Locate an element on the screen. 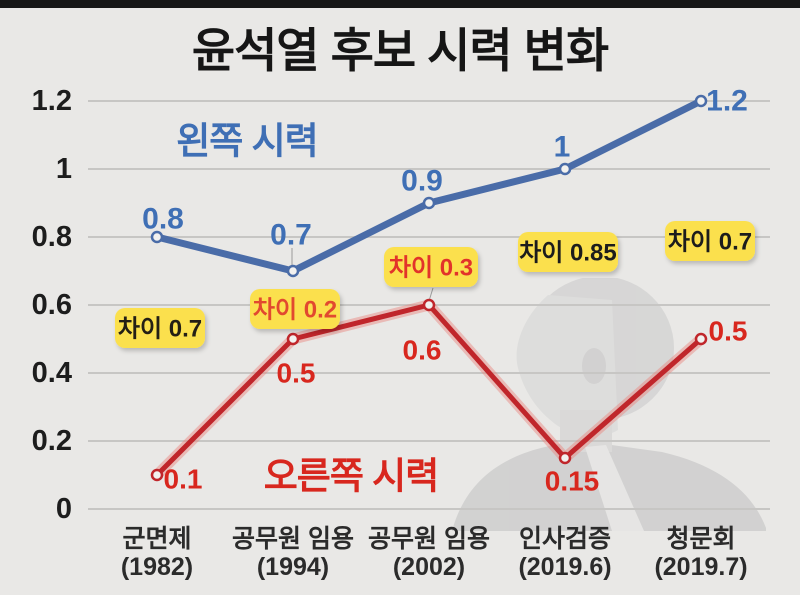 The width and height of the screenshot is (800, 595). y-tick-label: 1.2 is located at coordinates (52, 101).